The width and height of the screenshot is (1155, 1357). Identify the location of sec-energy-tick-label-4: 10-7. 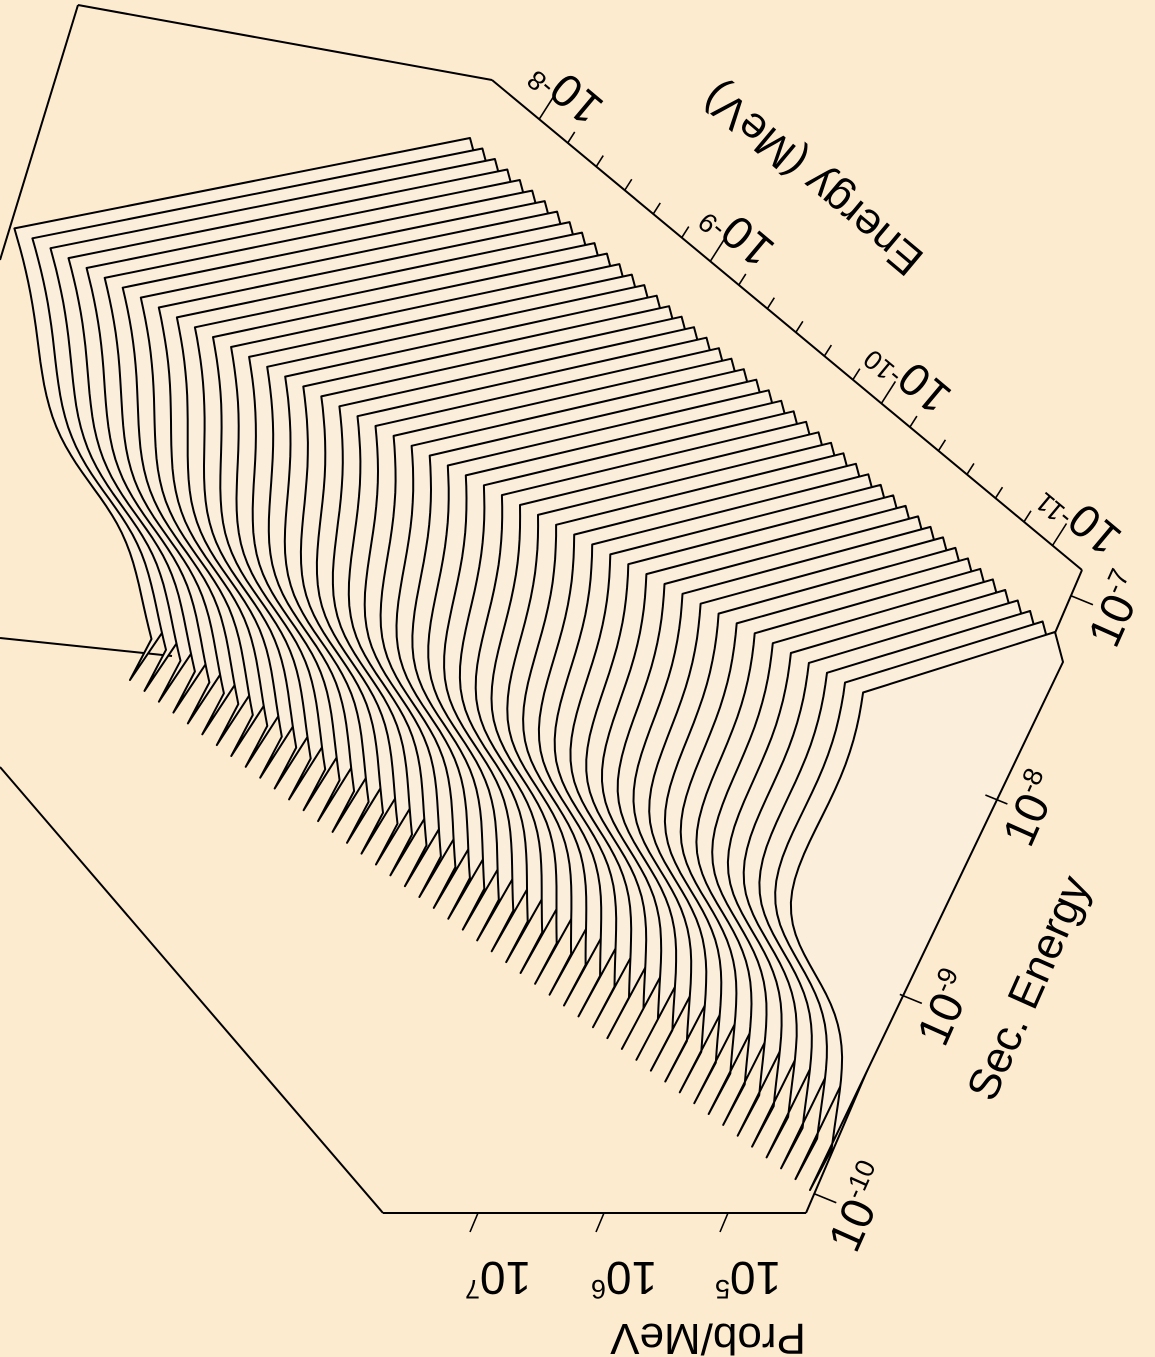
(1116, 609).